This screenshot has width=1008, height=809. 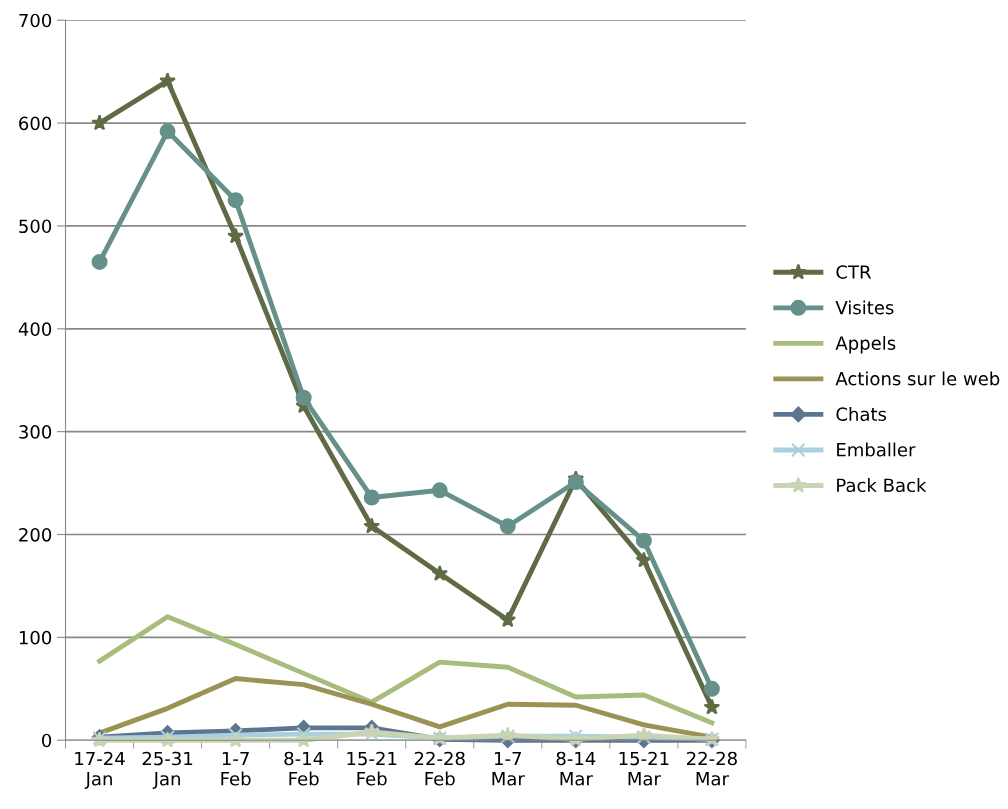 I want to click on x-tick-label: 15-21 Mar, so click(x=644, y=768).